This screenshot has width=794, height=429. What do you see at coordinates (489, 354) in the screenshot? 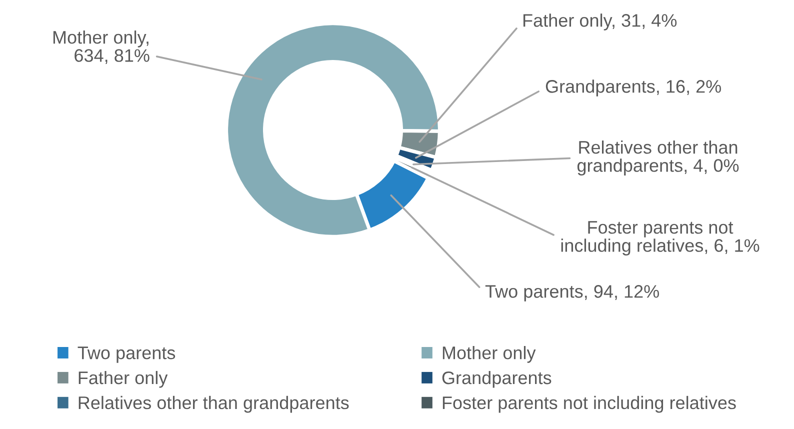
I see `legend-label: Mother only` at bounding box center [489, 354].